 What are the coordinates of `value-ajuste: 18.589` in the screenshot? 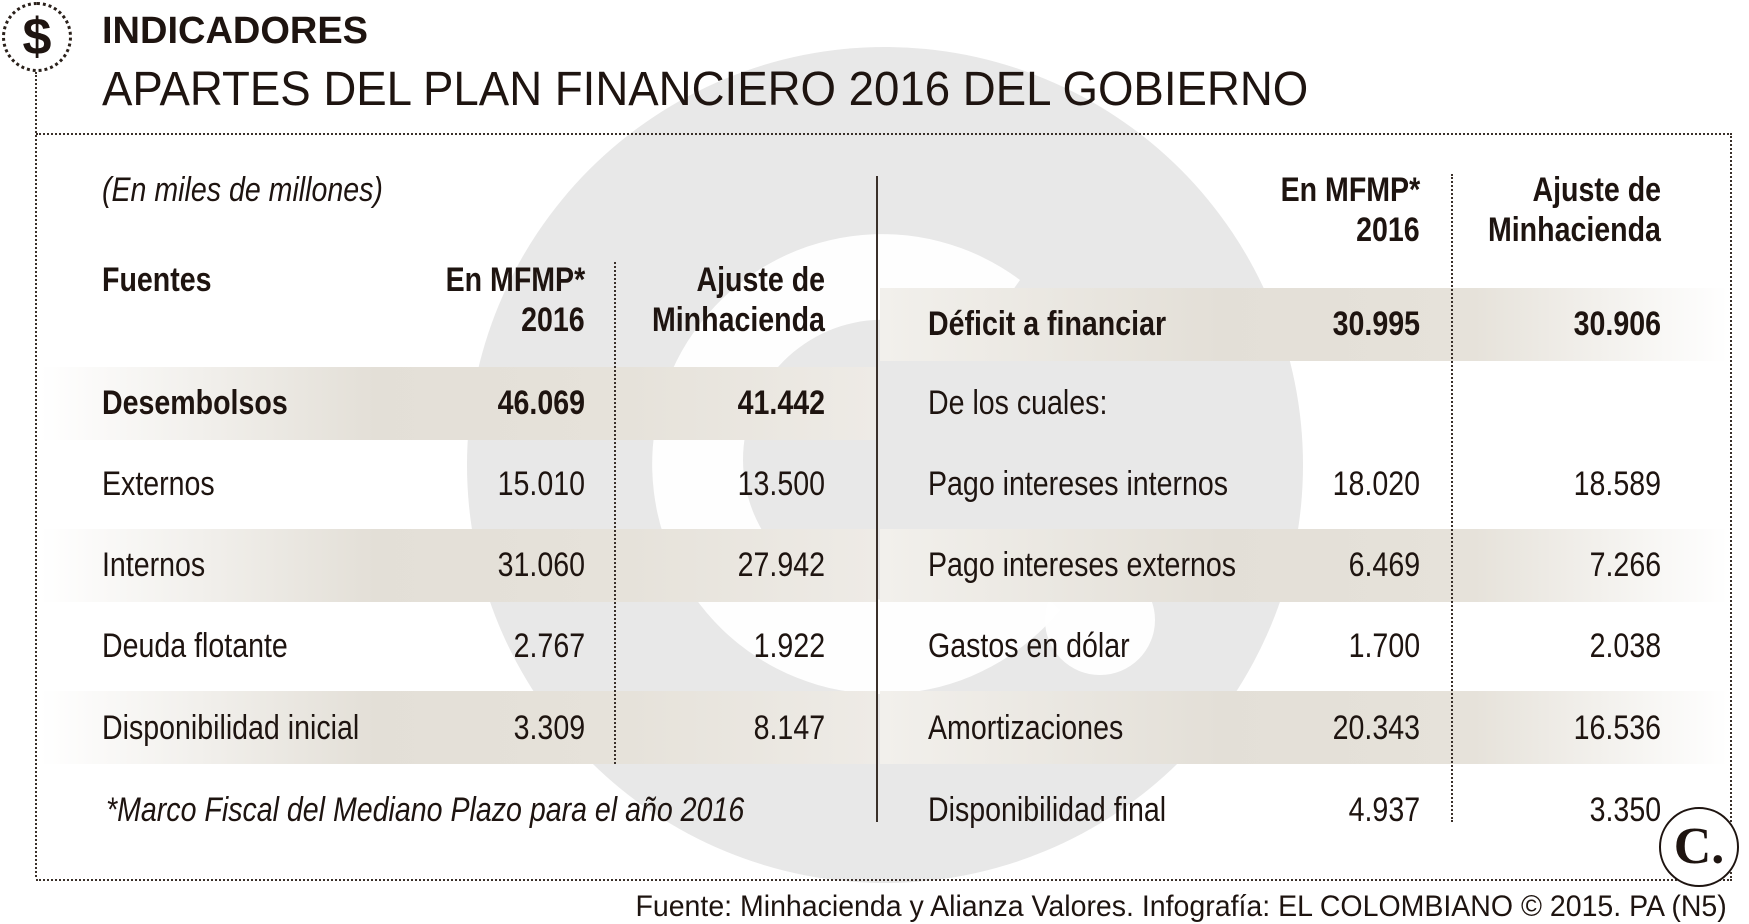 It's located at (1617, 484).